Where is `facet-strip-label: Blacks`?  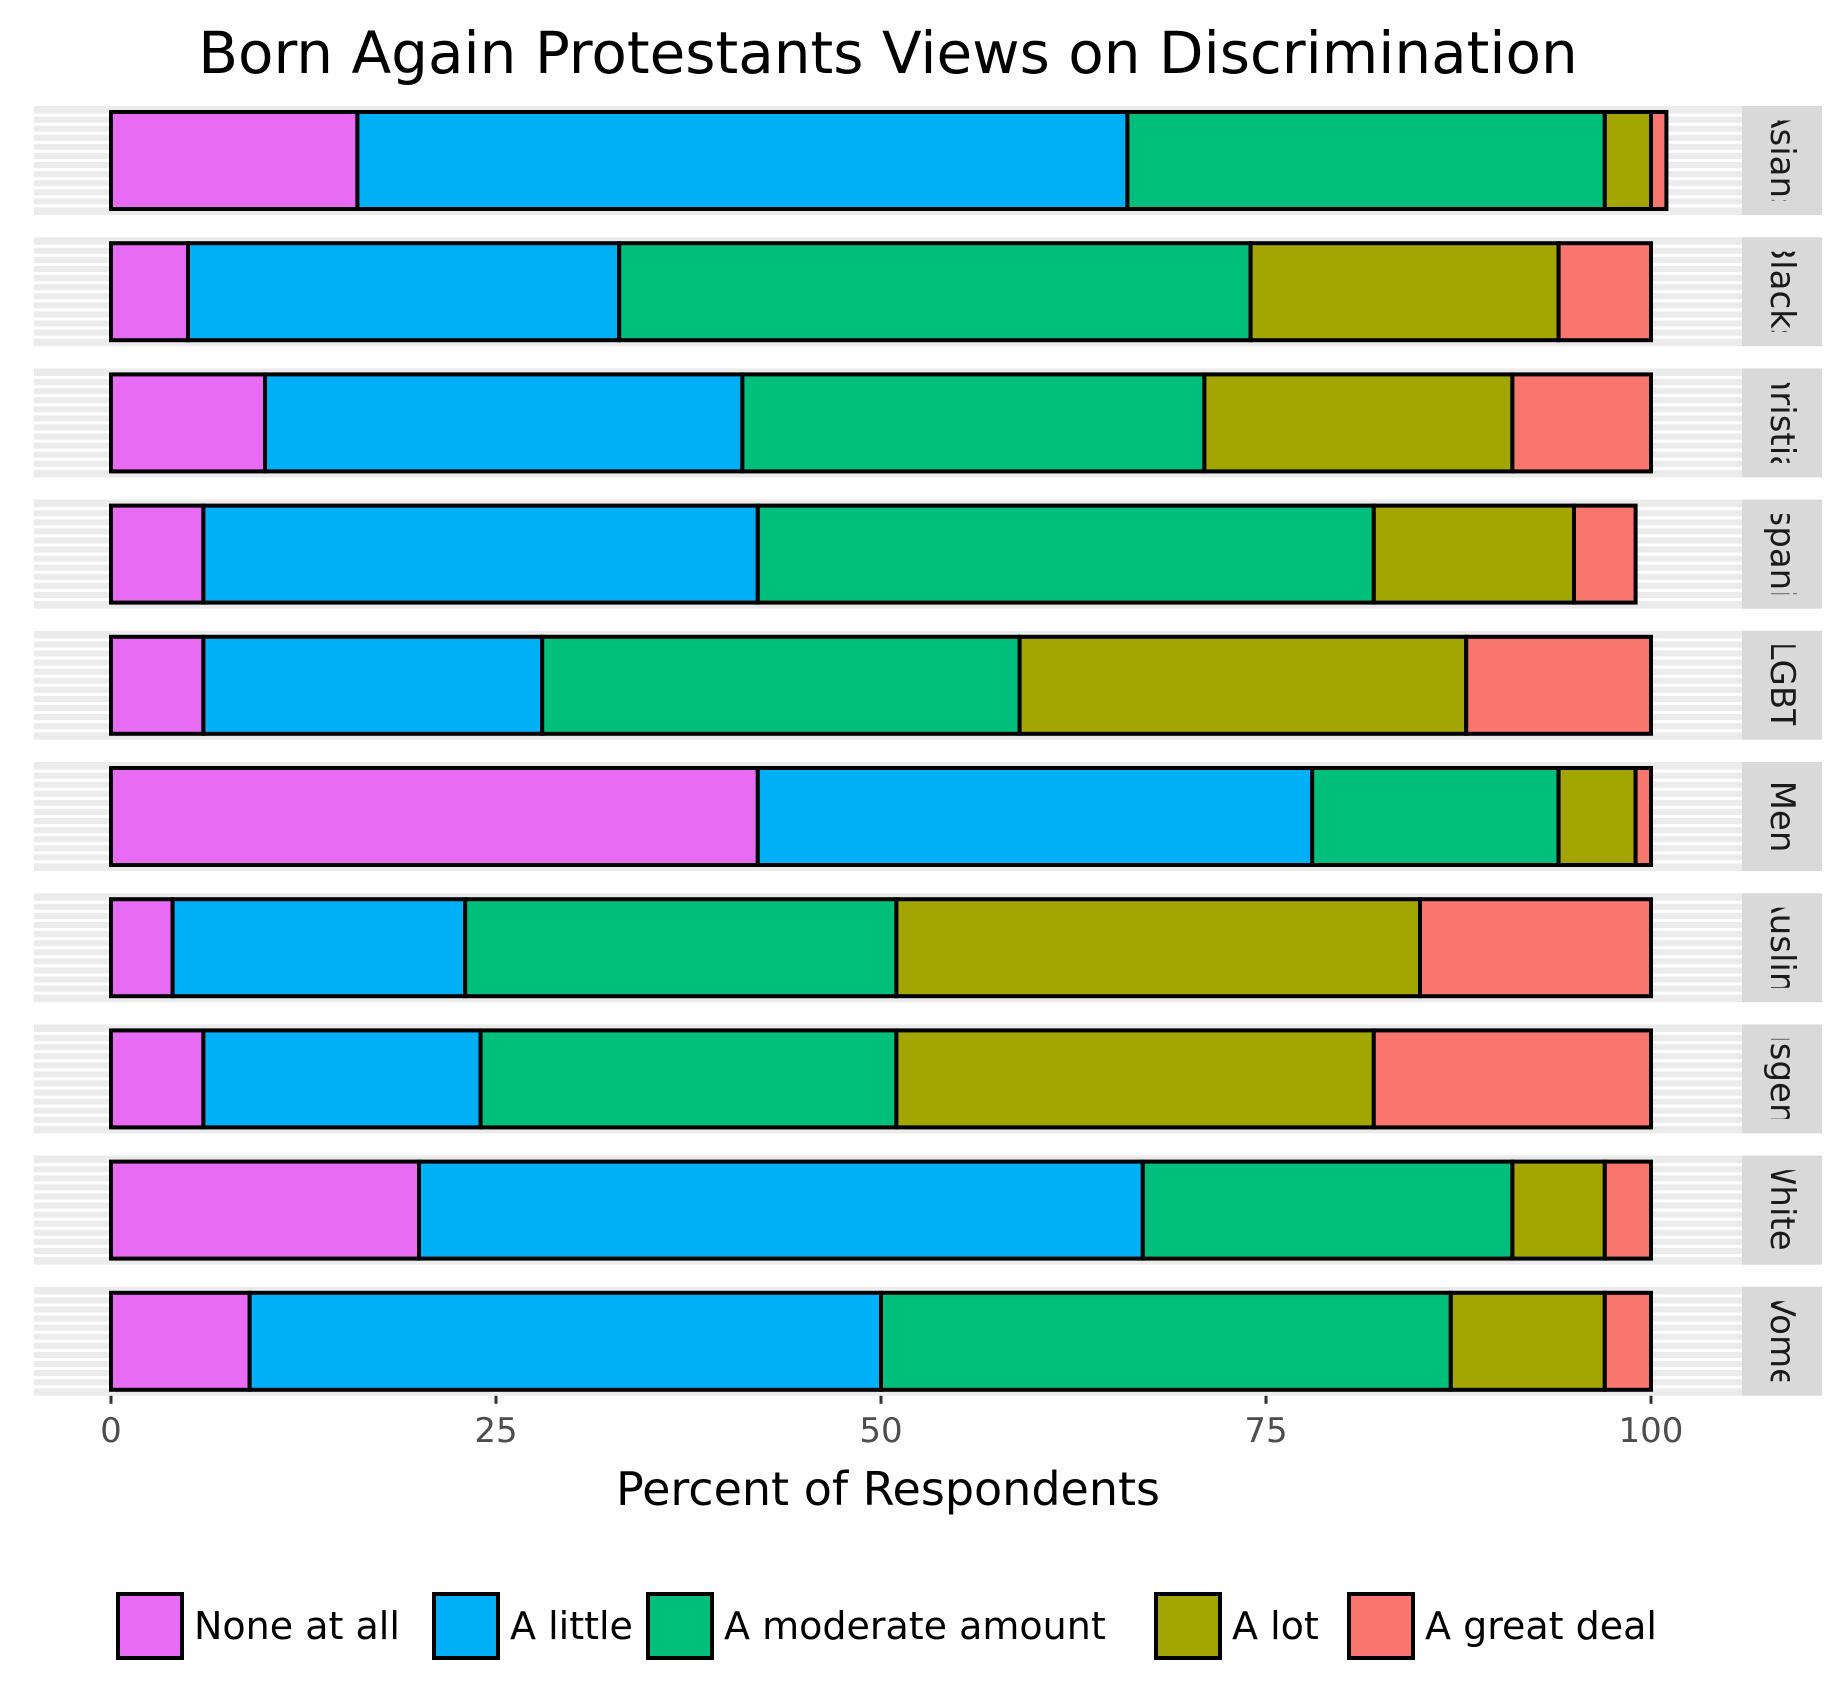 facet-strip-label: Blacks is located at coordinates (1782, 292).